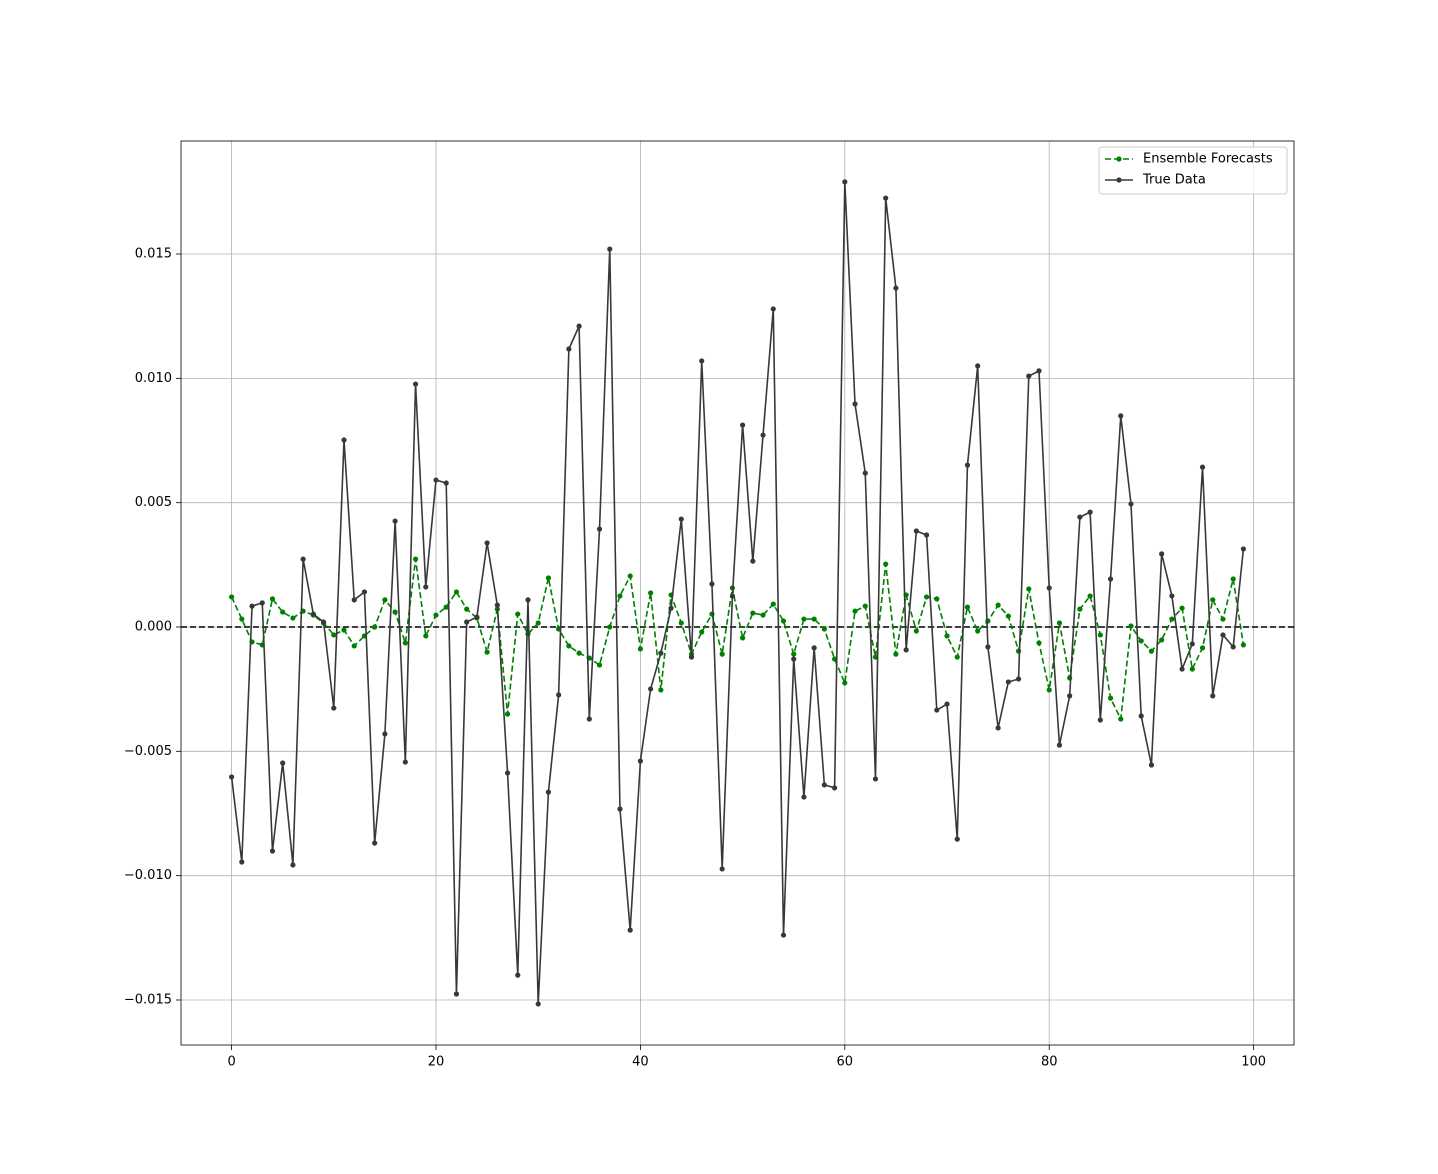 The image size is (1438, 1174). Describe the element at coordinates (1049, 1062) in the screenshot. I see `x-tick-label: 80` at that location.